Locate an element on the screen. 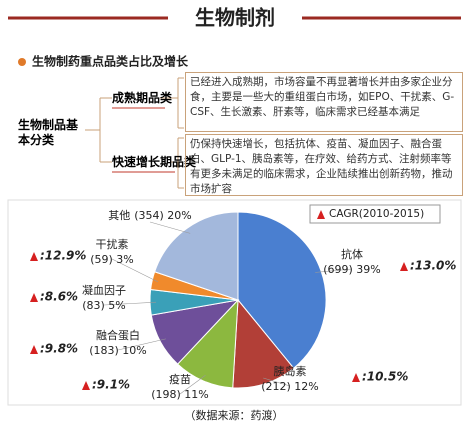 The width and height of the screenshot is (469, 434). value-label: (83) 5% is located at coordinates (104, 305).